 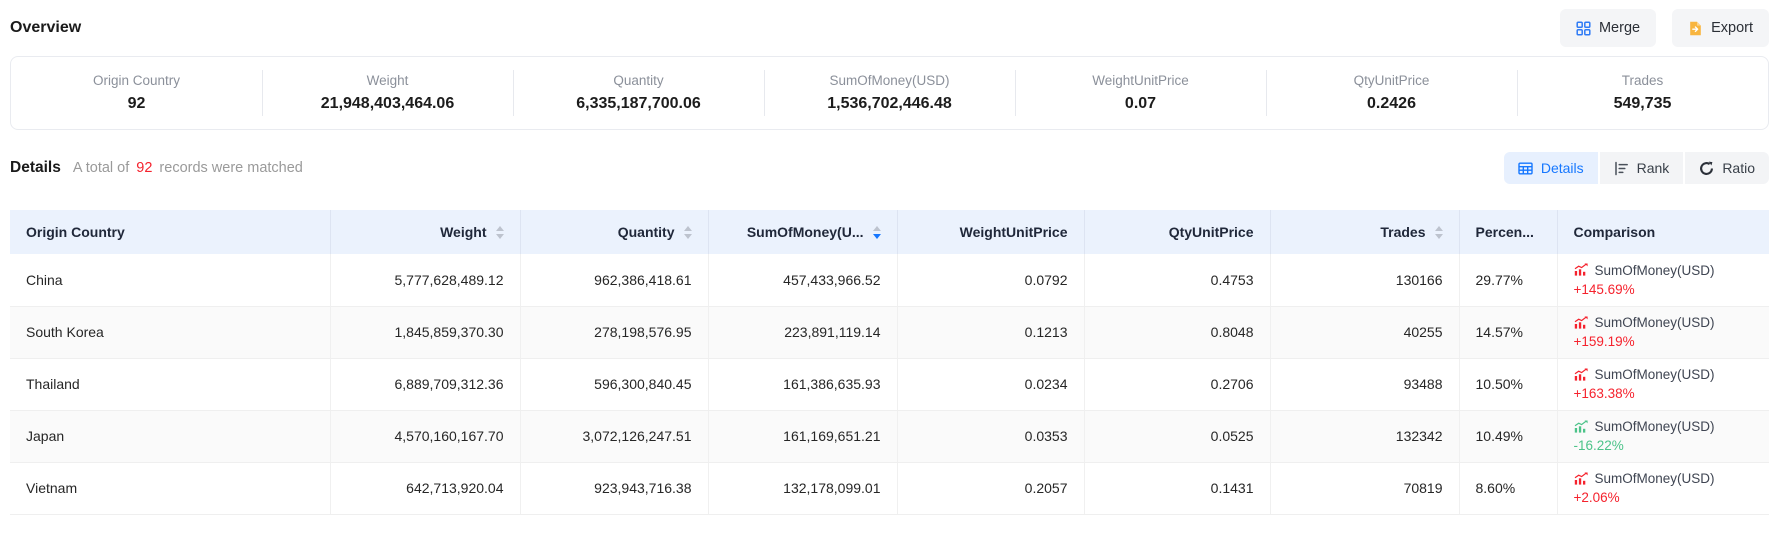 I want to click on cell-percent: 8.60%, so click(x=1508, y=488).